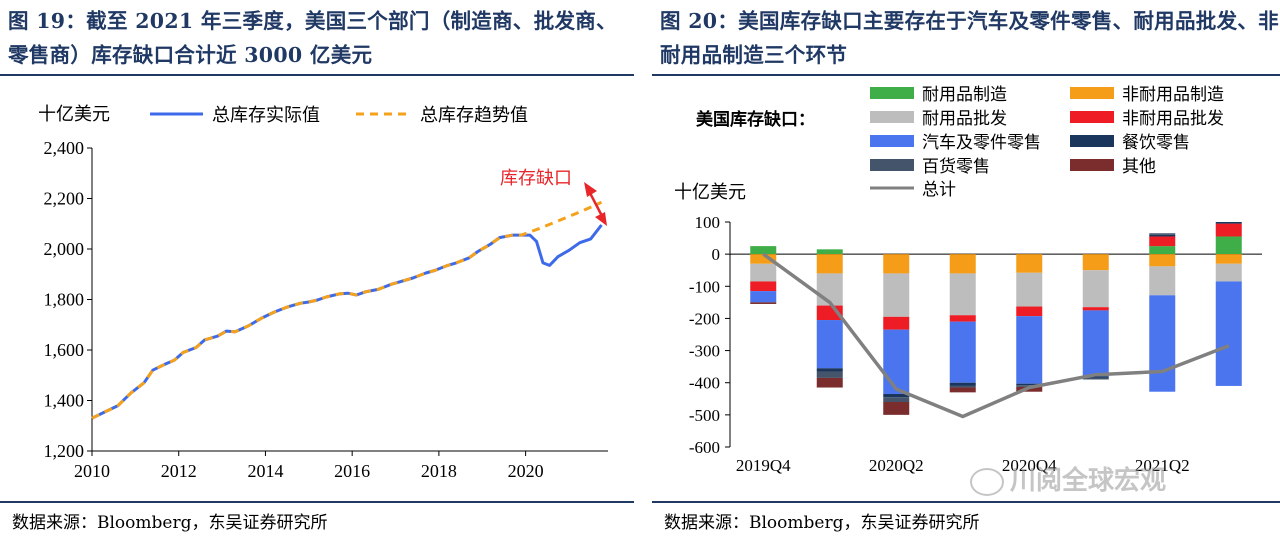 The width and height of the screenshot is (1280, 540). Describe the element at coordinates (64, 451) in the screenshot. I see `left-y-tick-label: 1,200` at that location.